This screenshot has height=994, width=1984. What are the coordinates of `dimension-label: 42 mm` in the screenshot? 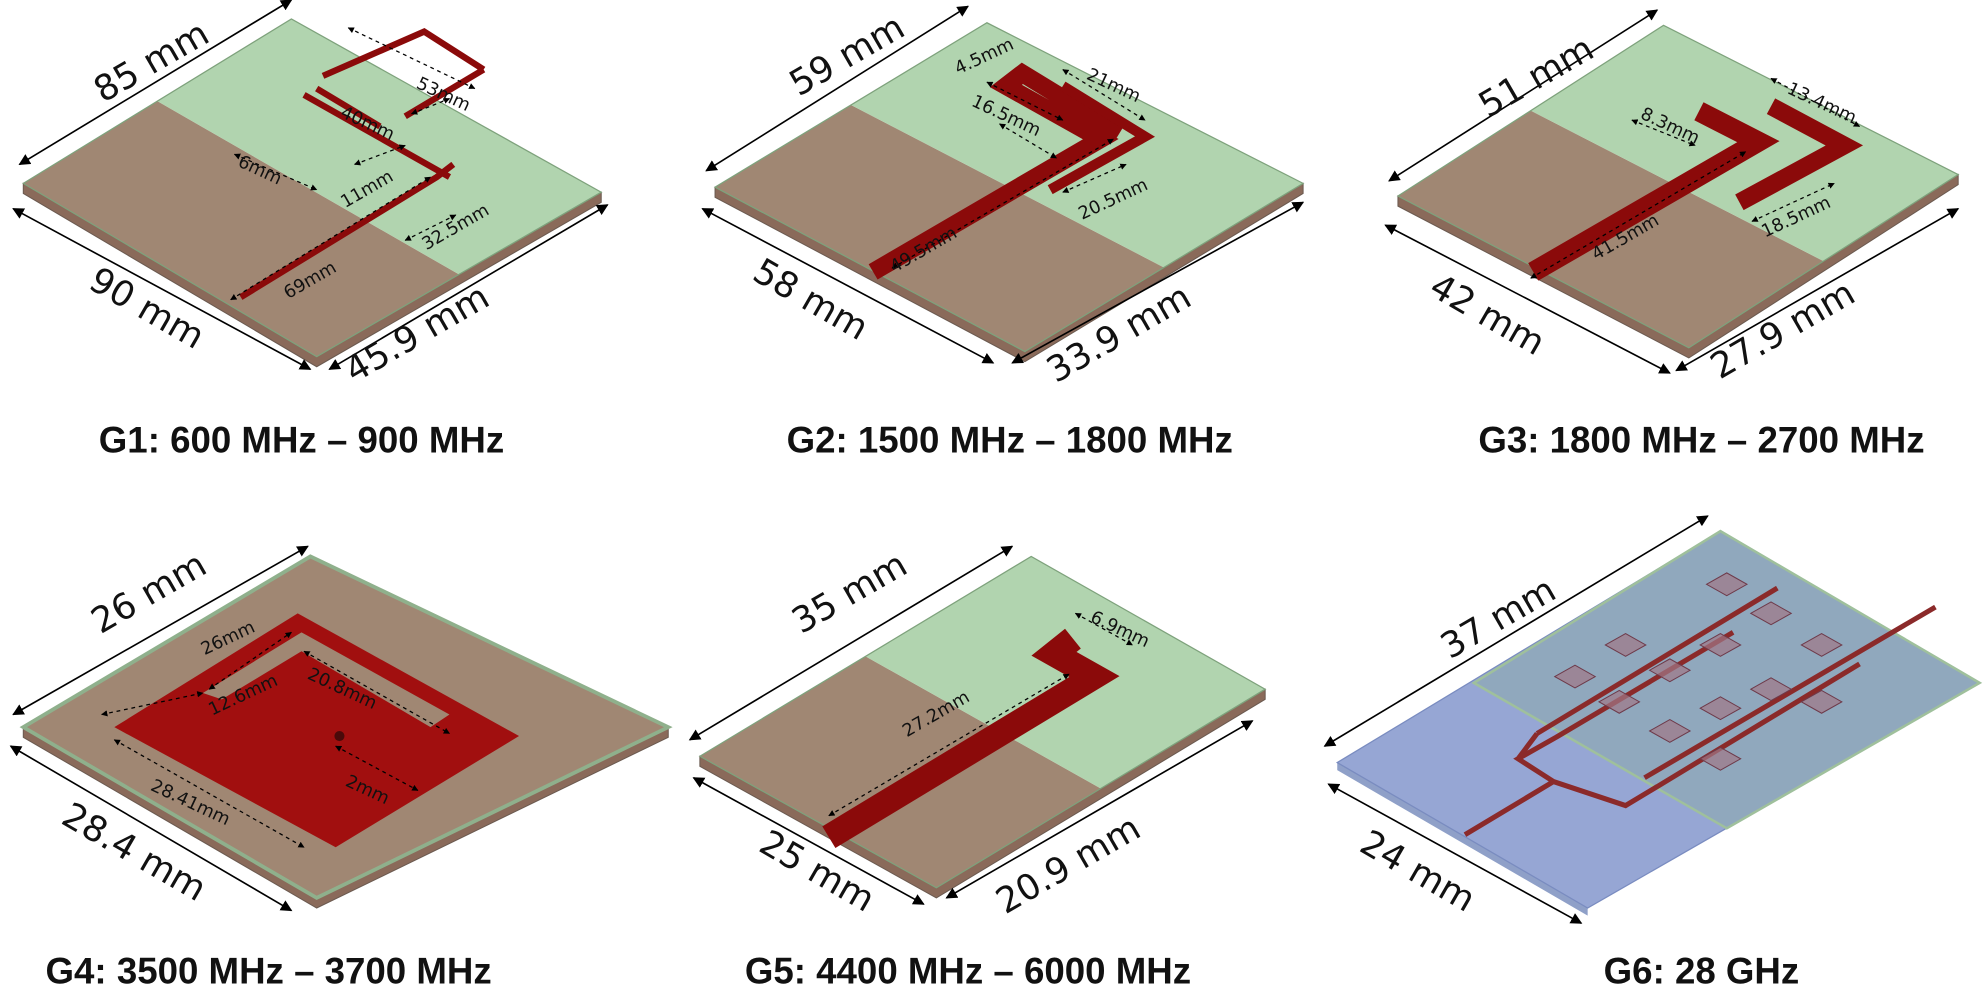 It's located at (1487, 315).